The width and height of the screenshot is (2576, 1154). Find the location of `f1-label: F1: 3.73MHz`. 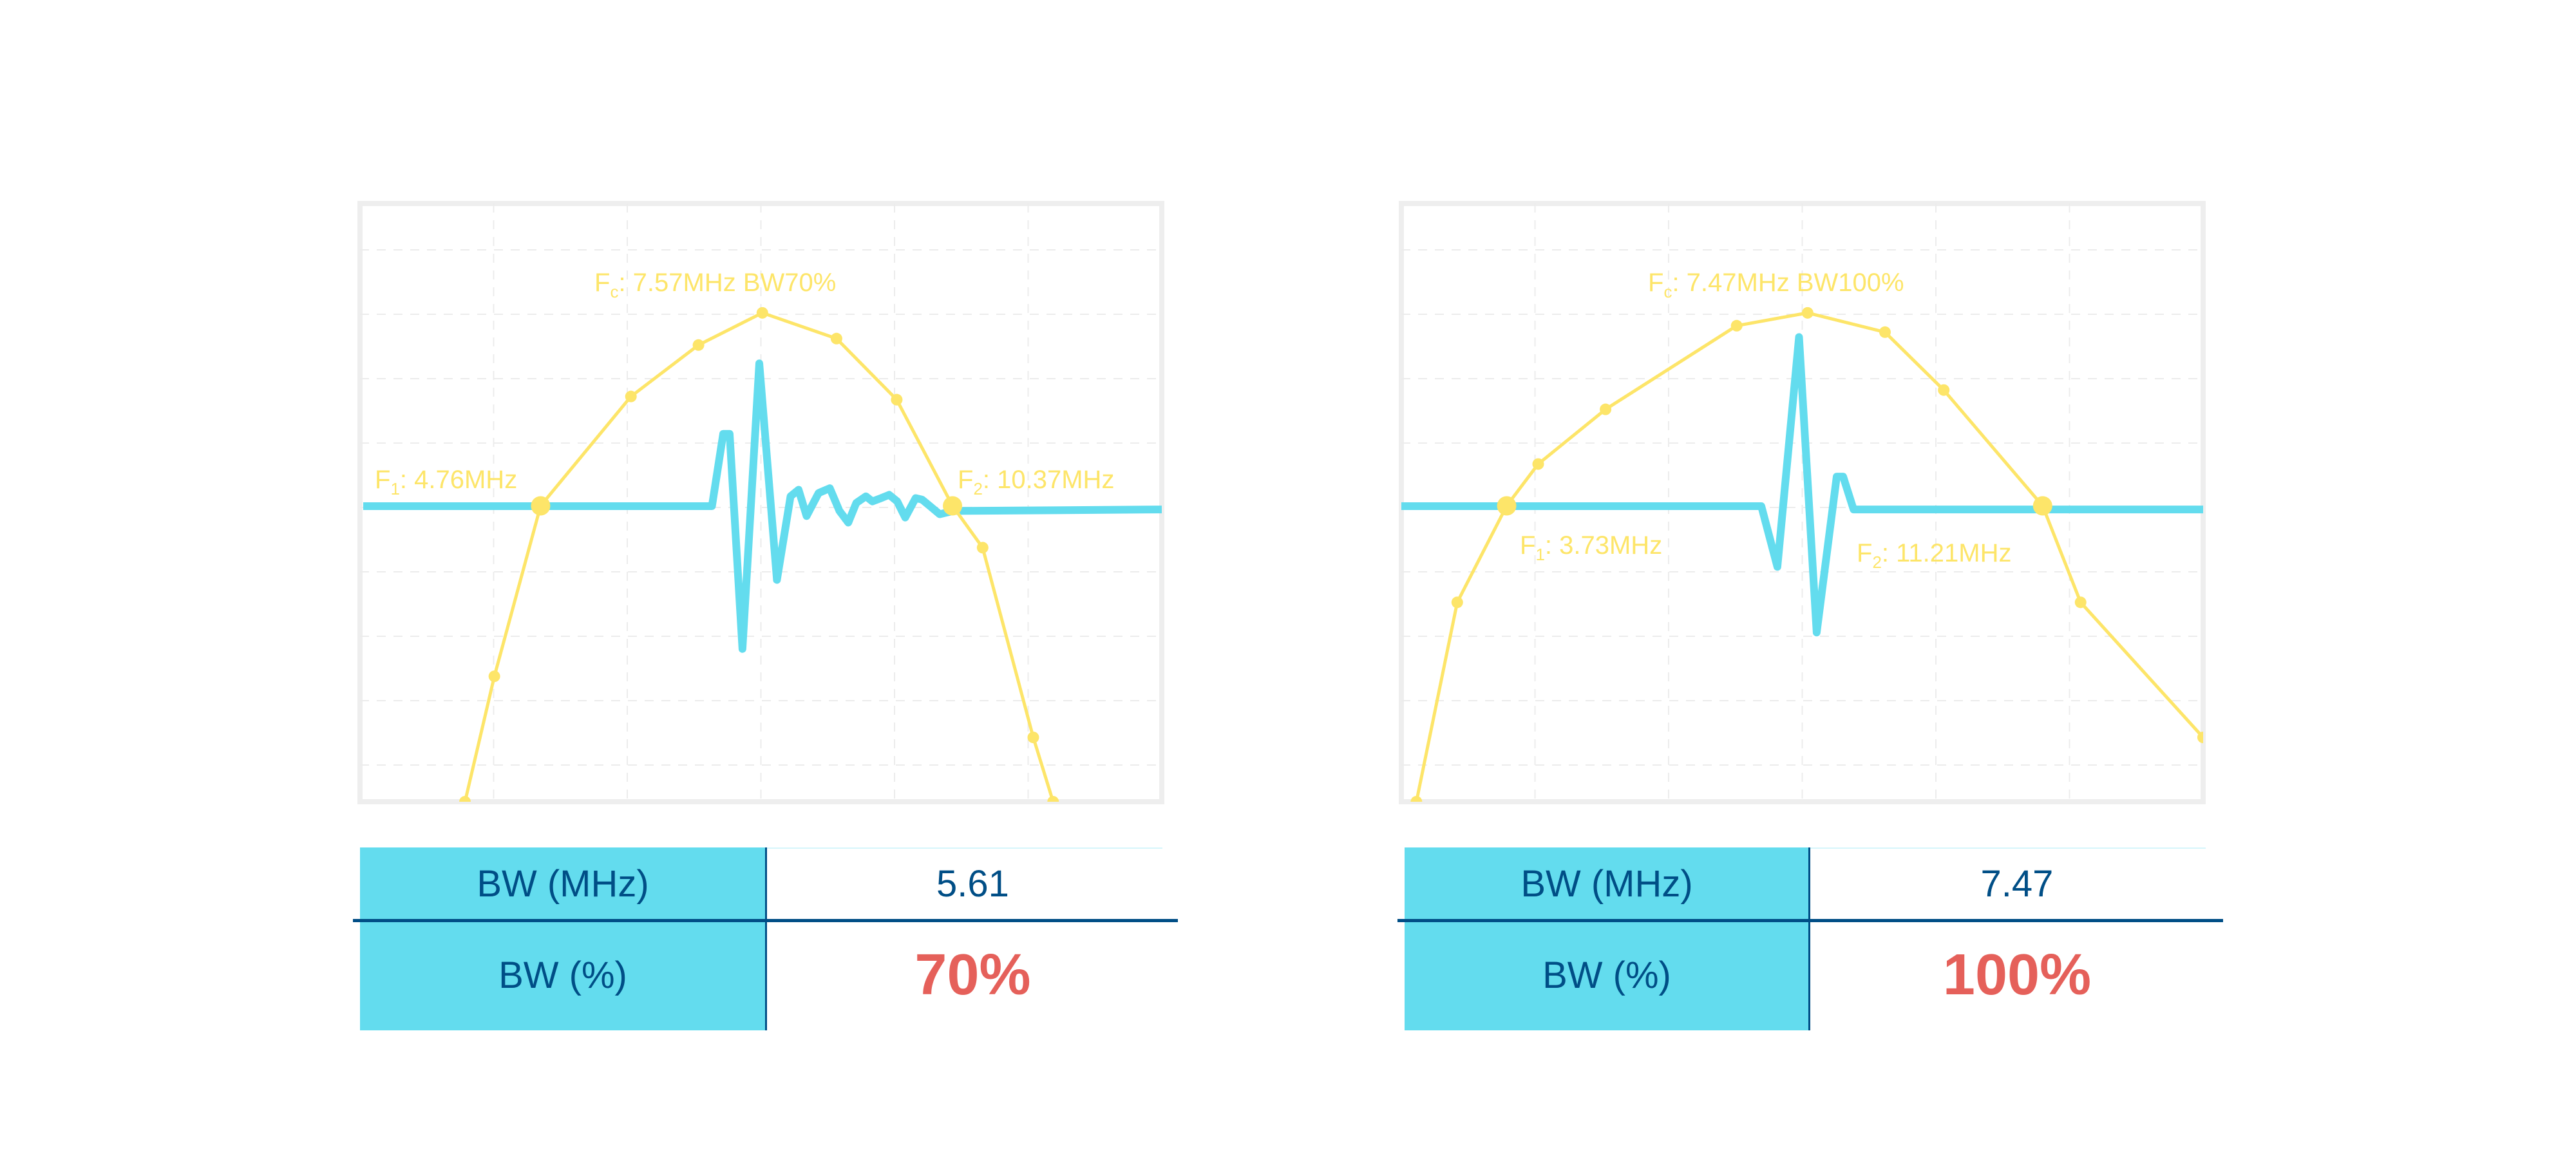

f1-label: F1: 3.73MHz is located at coordinates (1591, 547).